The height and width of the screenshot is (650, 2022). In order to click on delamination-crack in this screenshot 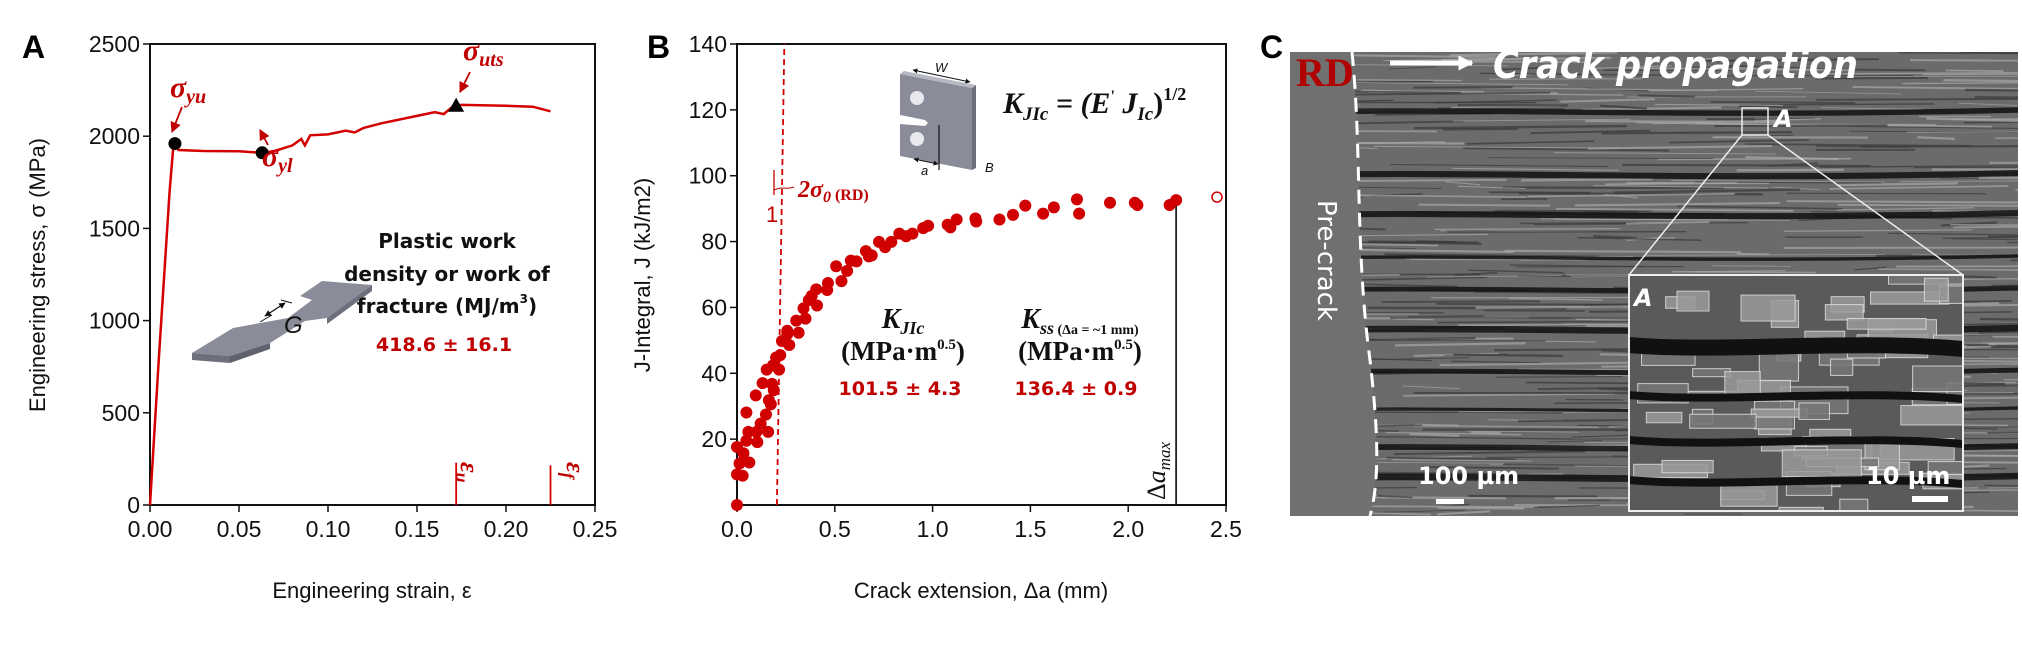, I will do `click(1654, 214)`.